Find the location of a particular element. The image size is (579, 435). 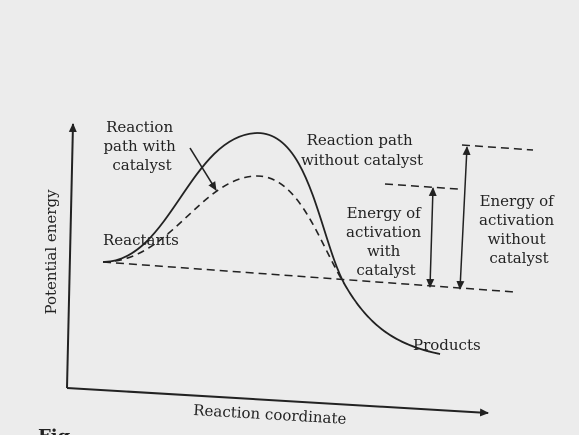

ea-without-catalyst-arrow is located at coordinates (463, 218).